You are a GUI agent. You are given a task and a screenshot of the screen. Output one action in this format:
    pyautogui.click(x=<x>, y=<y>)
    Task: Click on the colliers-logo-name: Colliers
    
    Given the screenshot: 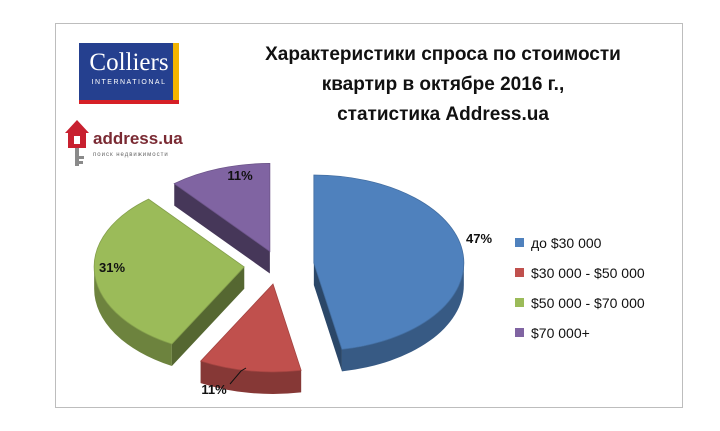 What is the action you would take?
    pyautogui.click(x=129, y=62)
    